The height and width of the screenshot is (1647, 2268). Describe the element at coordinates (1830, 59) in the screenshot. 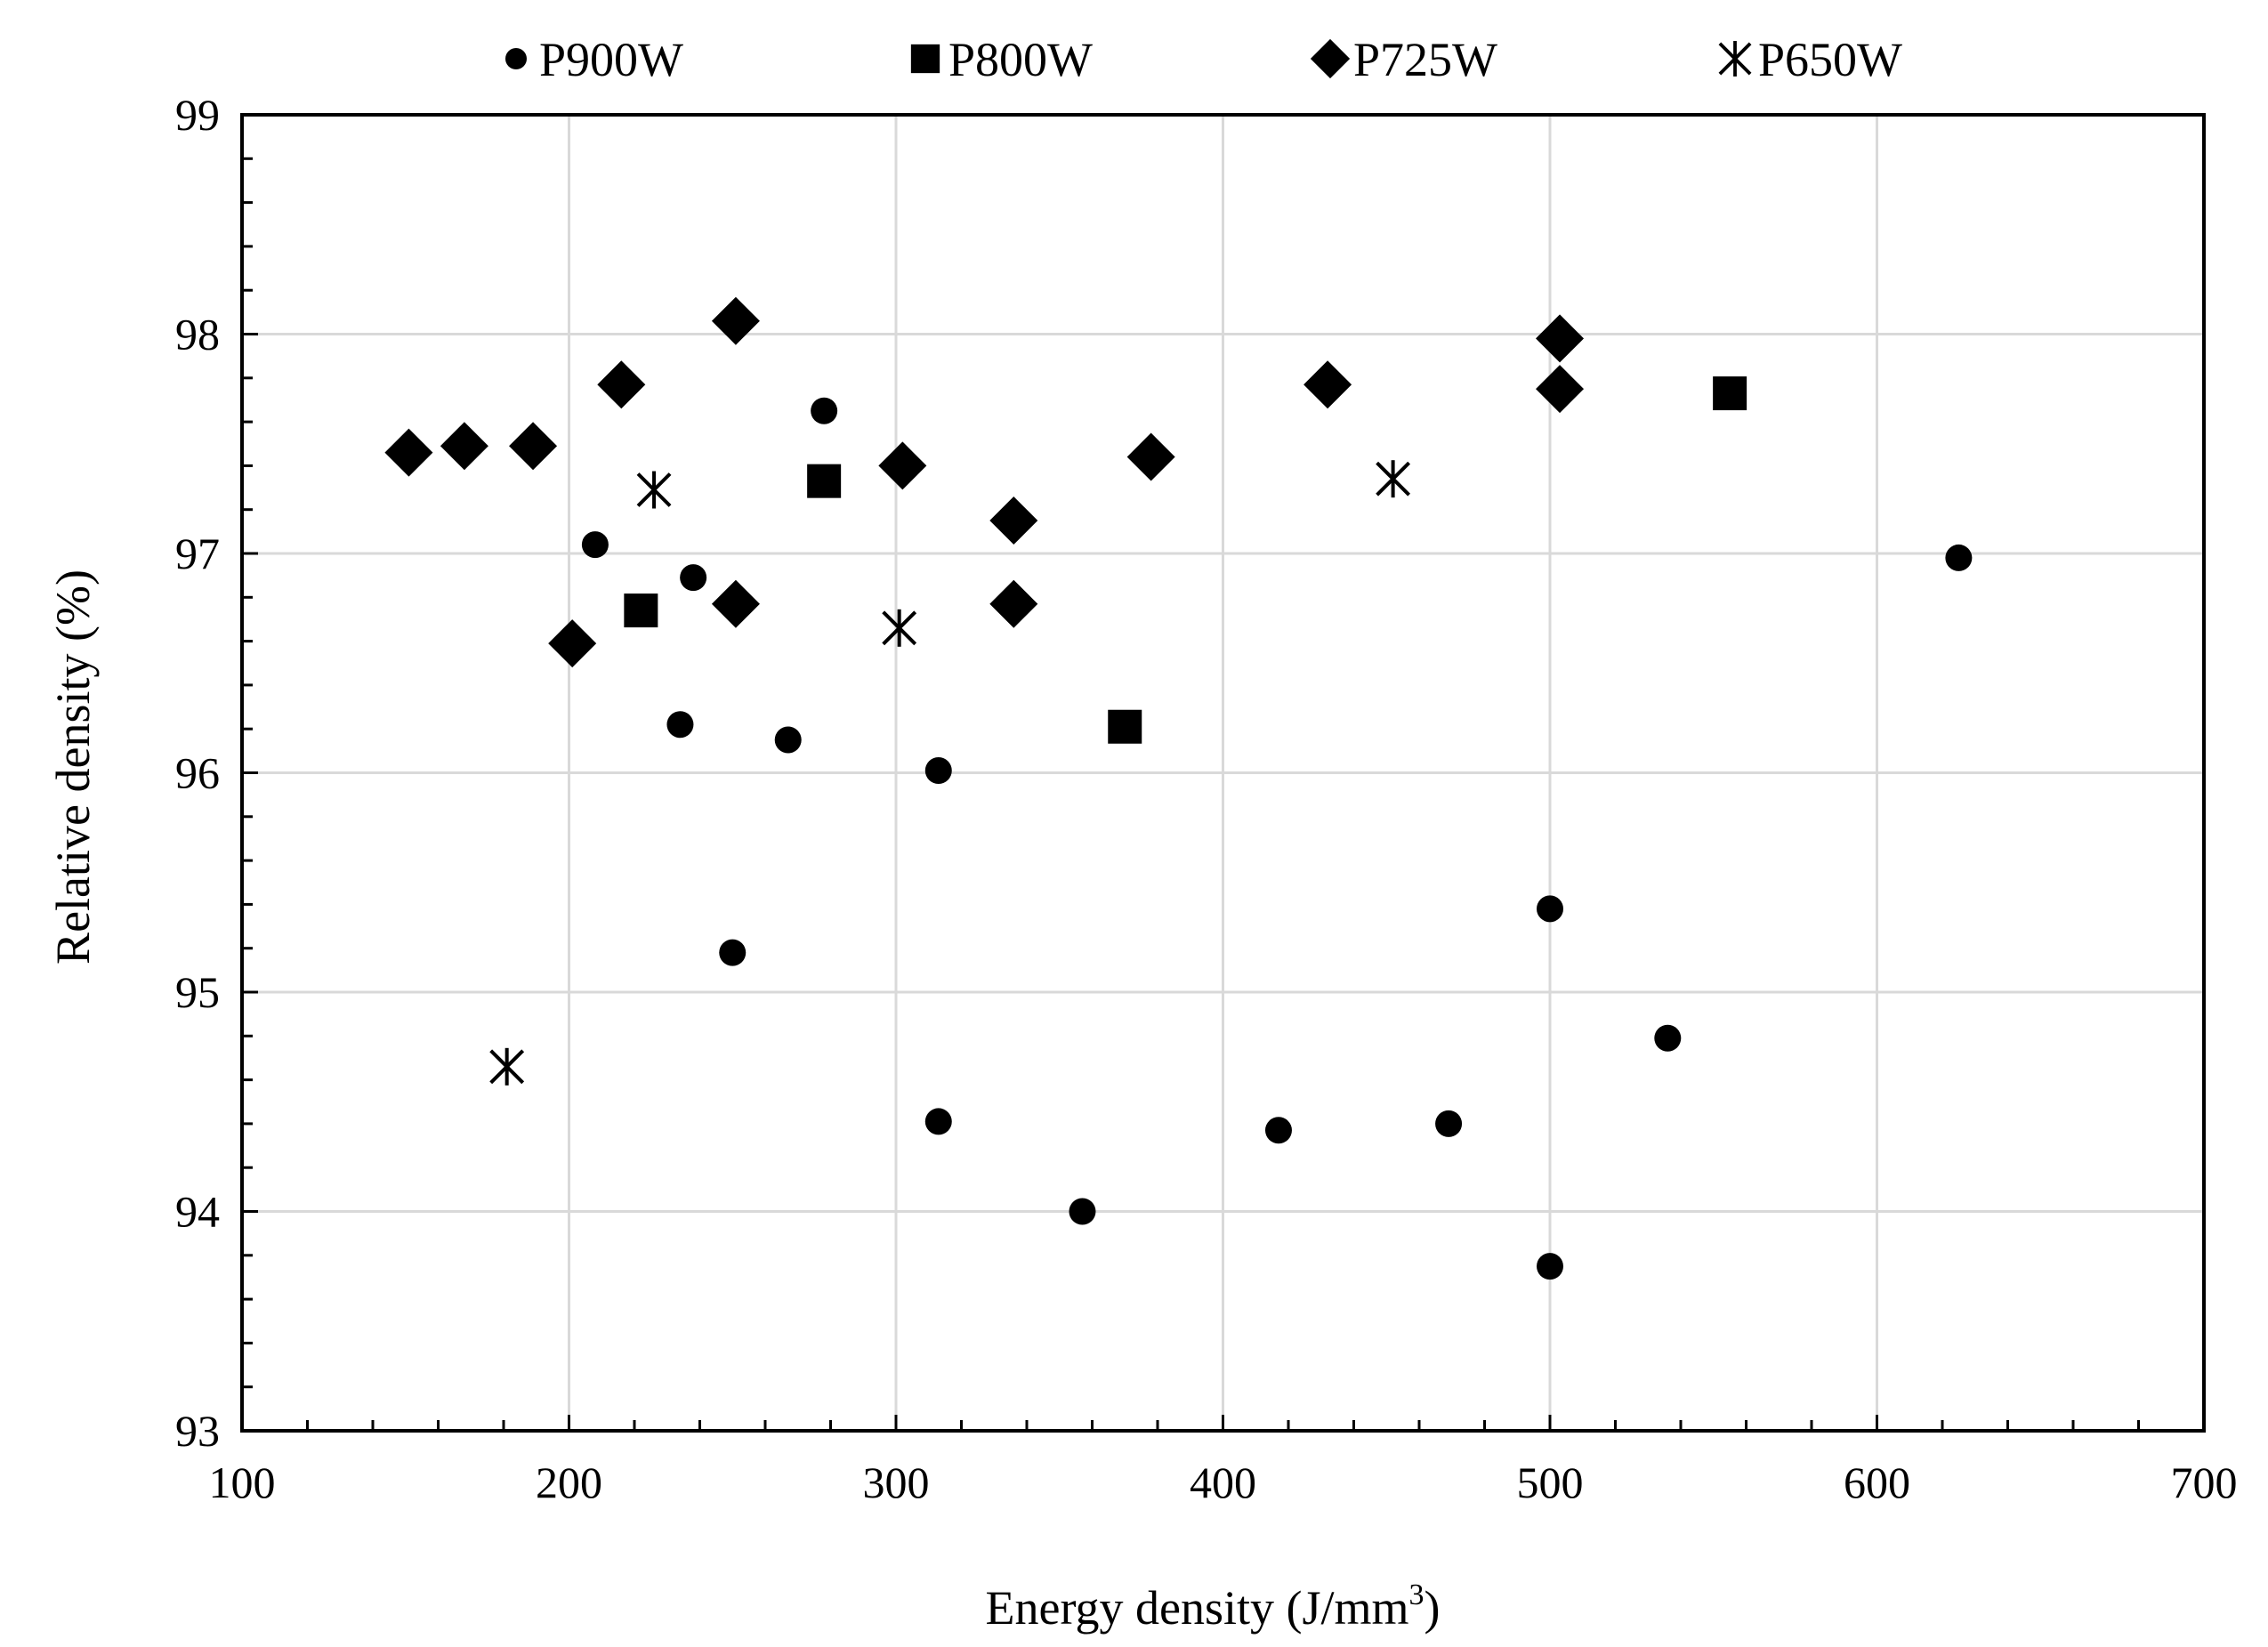

I see `legend-label-p650w: P650W` at that location.